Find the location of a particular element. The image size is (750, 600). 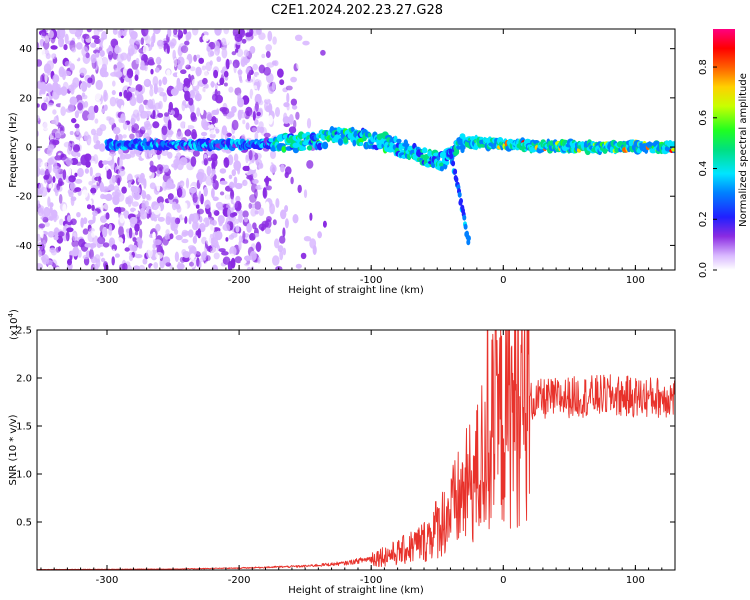

svg-text: (x104) is located at coordinates (13, 324).